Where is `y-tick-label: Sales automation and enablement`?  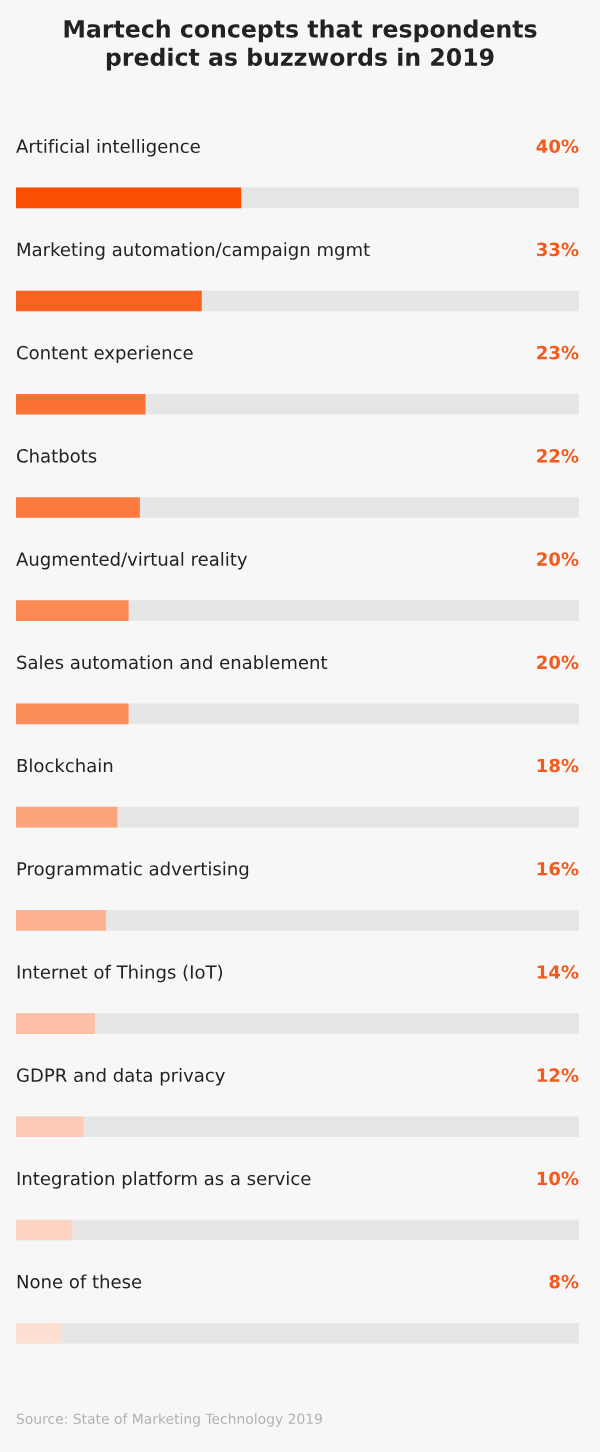 y-tick-label: Sales automation and enablement is located at coordinates (172, 662).